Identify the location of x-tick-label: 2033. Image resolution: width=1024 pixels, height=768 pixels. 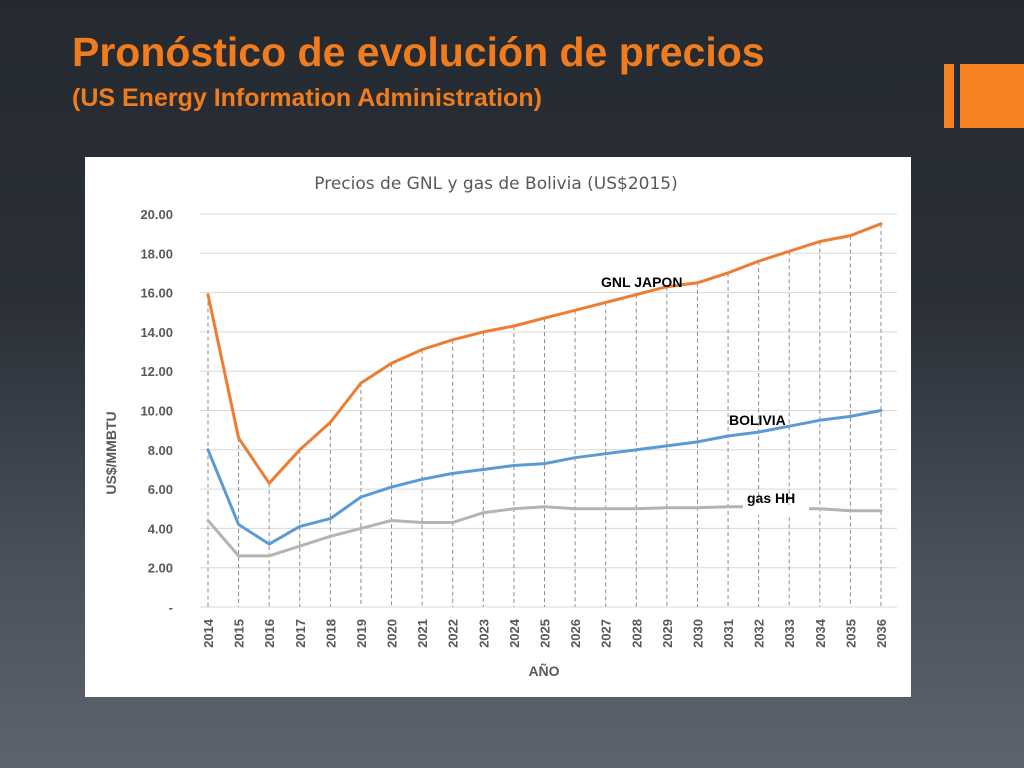
(789, 633).